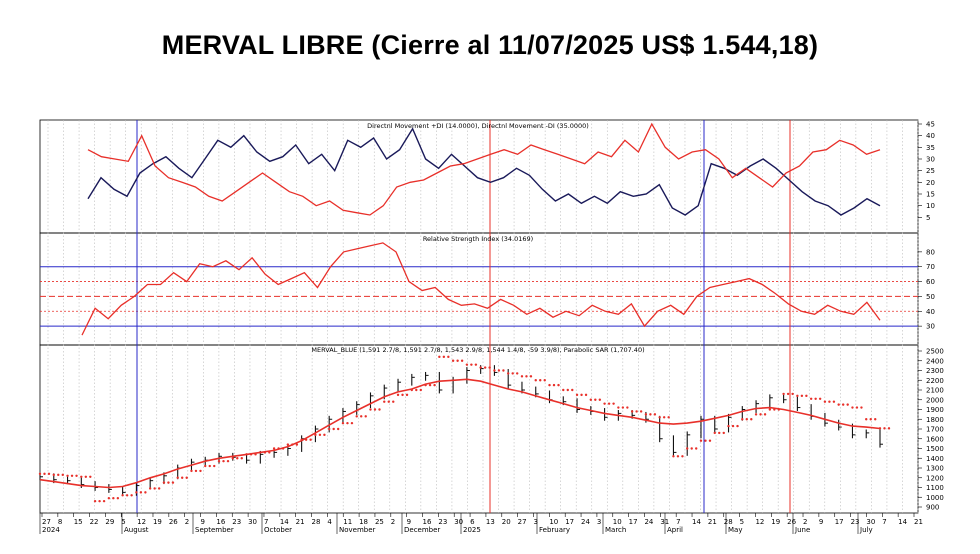 The width and height of the screenshot is (980, 554). Describe the element at coordinates (918, 522) in the screenshot. I see `x-day-label: 21` at that location.